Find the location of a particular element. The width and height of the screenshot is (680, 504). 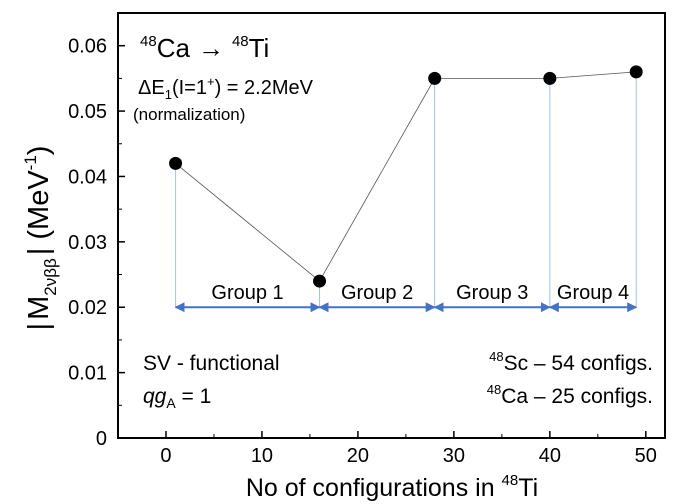

chart-subtitle: ΔE1(I=1+) = 2.2MeV is located at coordinates (226, 88).